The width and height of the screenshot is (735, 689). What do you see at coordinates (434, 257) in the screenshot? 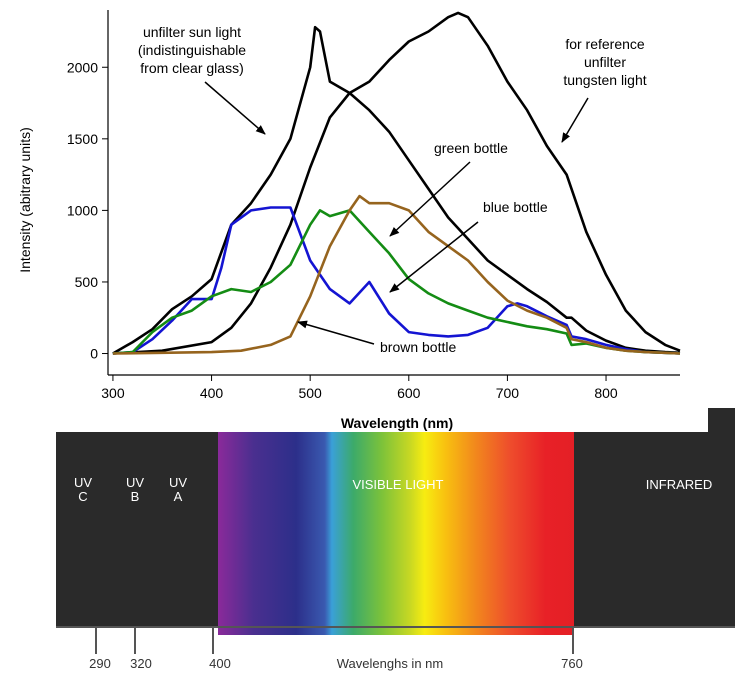
I see `blue-bottle-arrow` at bounding box center [434, 257].